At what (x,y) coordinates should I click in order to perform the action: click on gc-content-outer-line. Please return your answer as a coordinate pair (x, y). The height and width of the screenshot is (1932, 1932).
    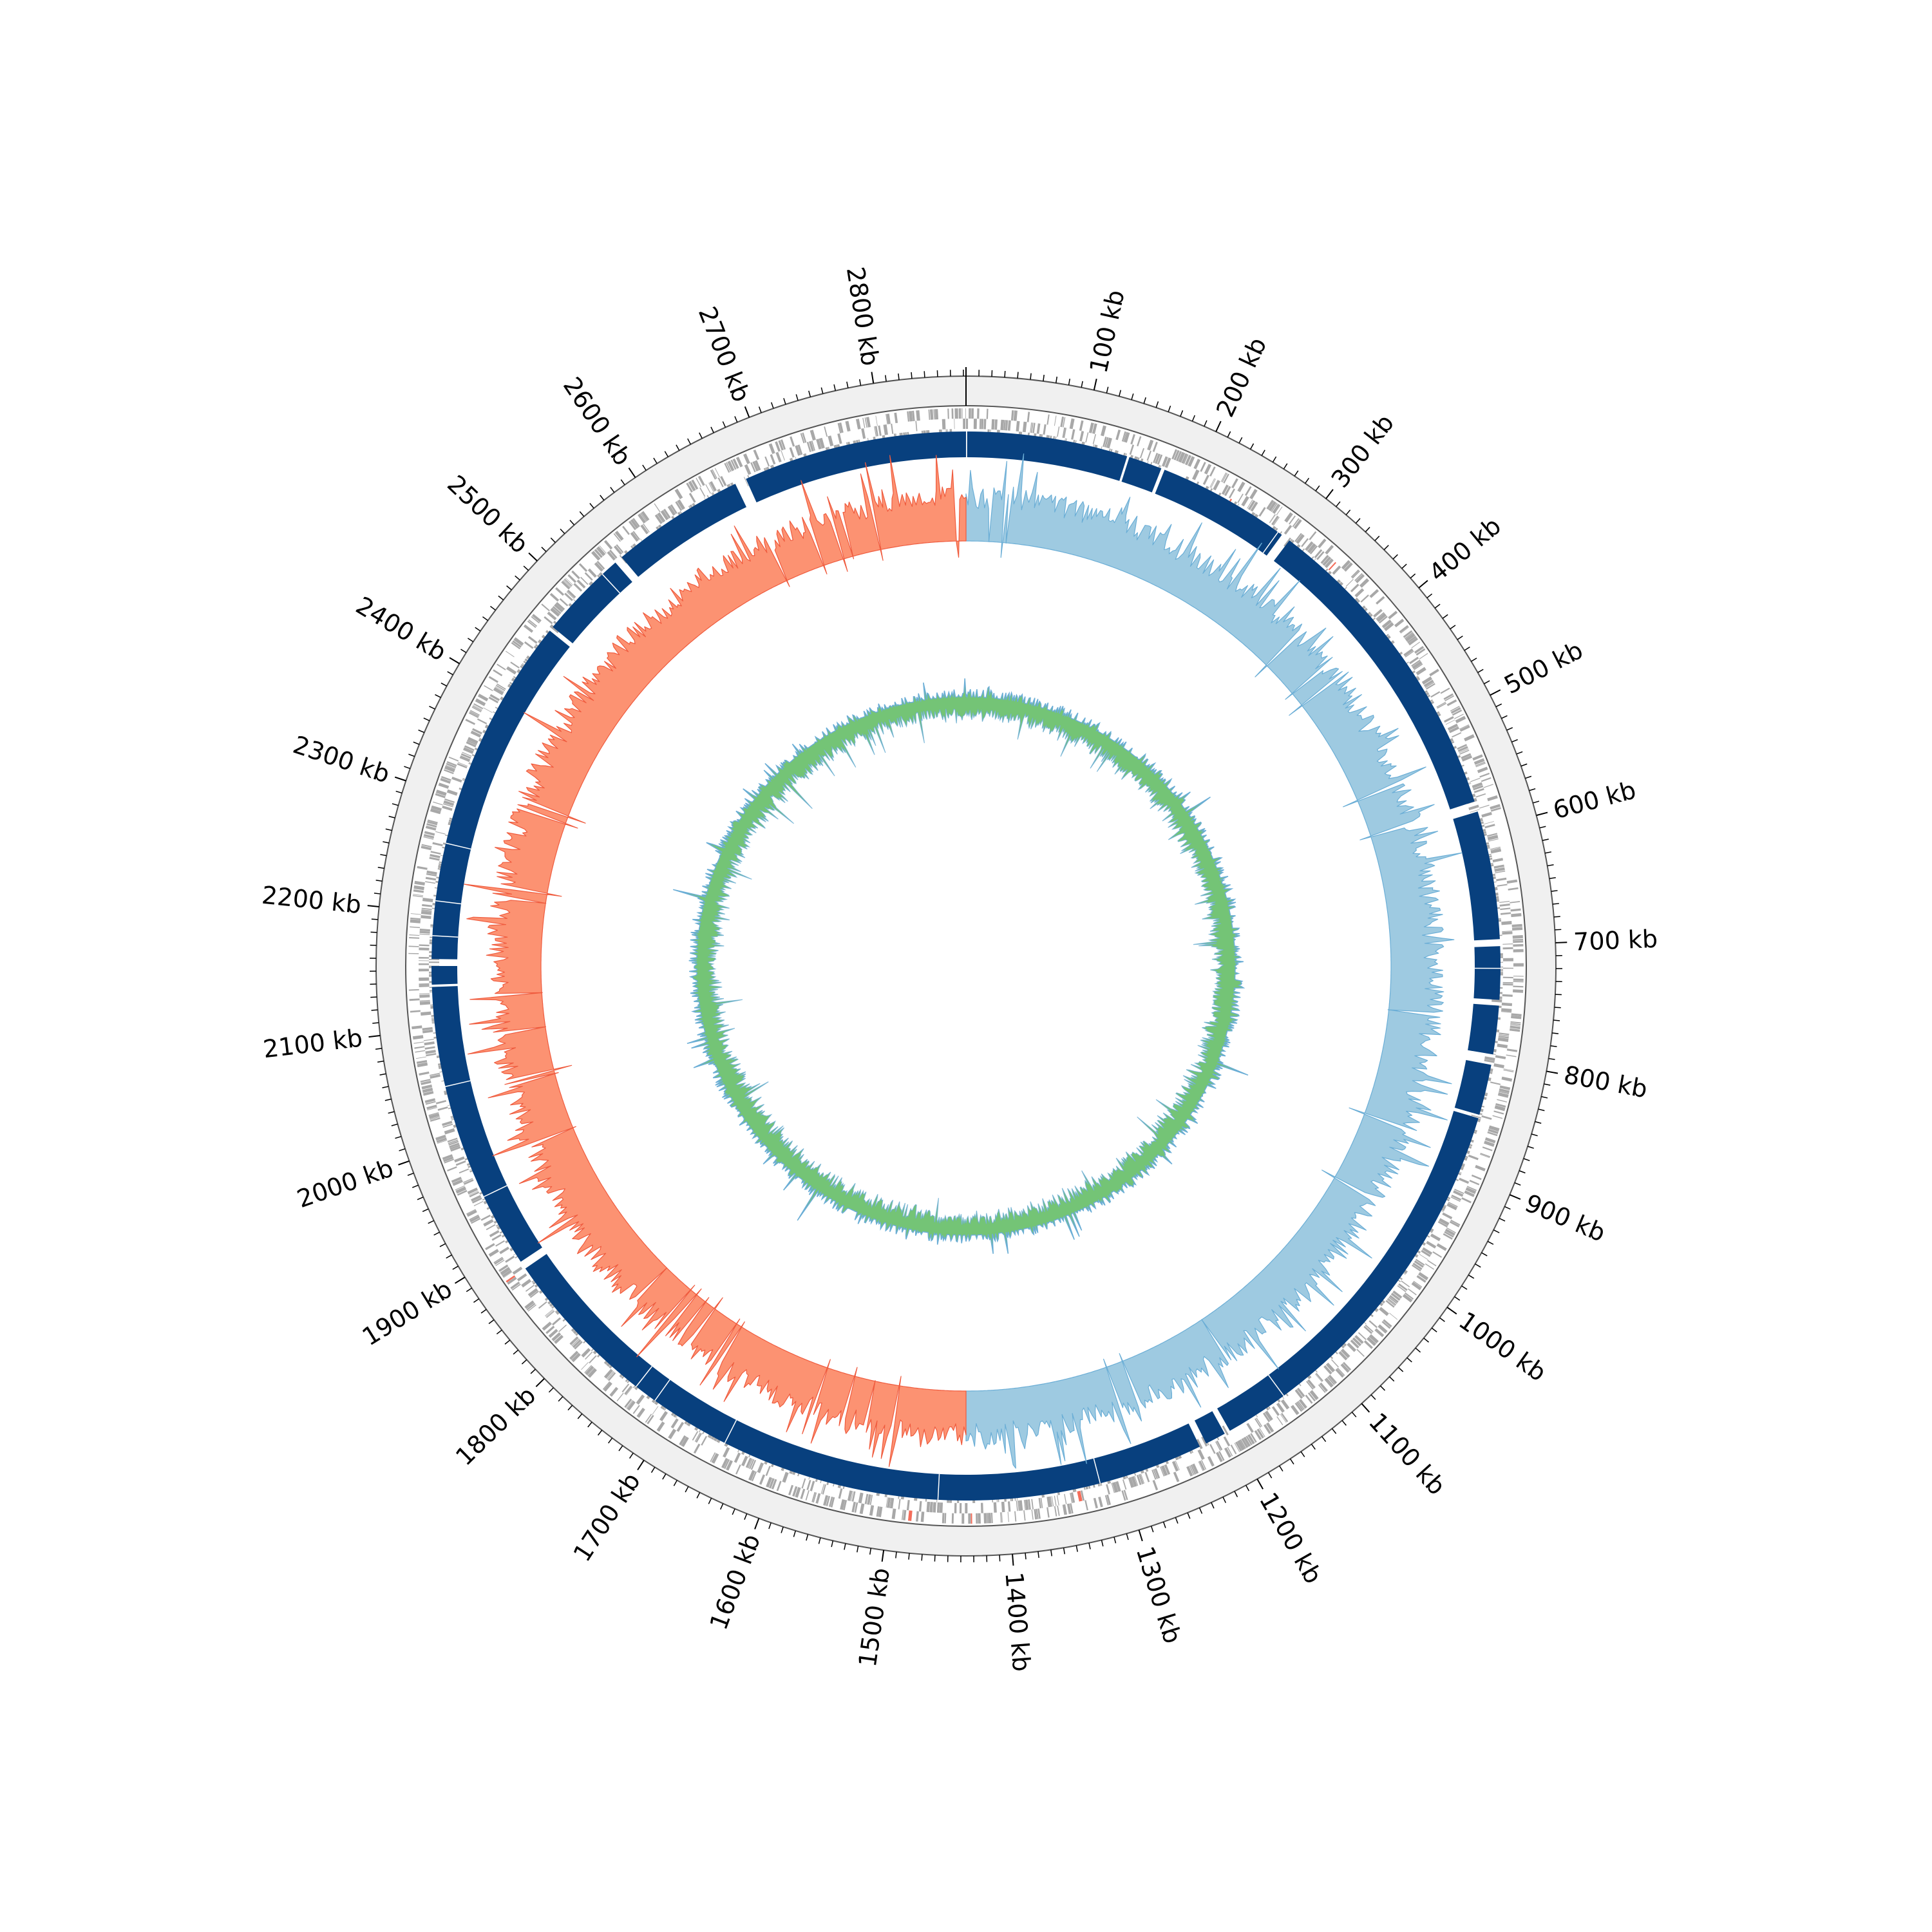
    Looking at the image, I should click on (961, 967).